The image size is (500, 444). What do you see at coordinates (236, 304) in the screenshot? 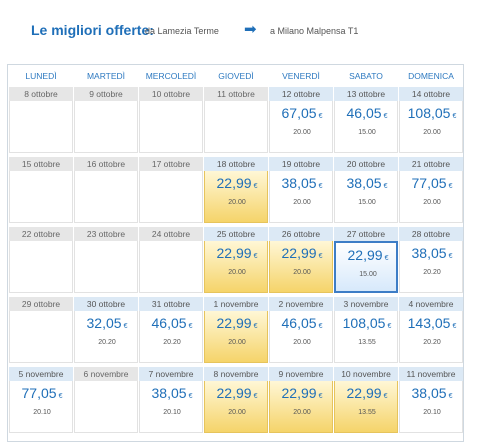
I see `day-date-label: 1 novembre` at bounding box center [236, 304].